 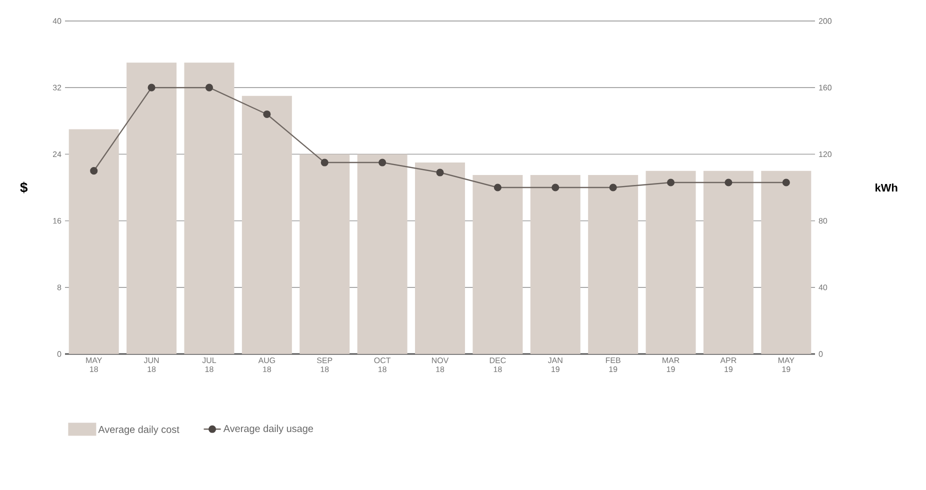 What do you see at coordinates (268, 429) in the screenshot?
I see `legend-label: Average daily usage` at bounding box center [268, 429].